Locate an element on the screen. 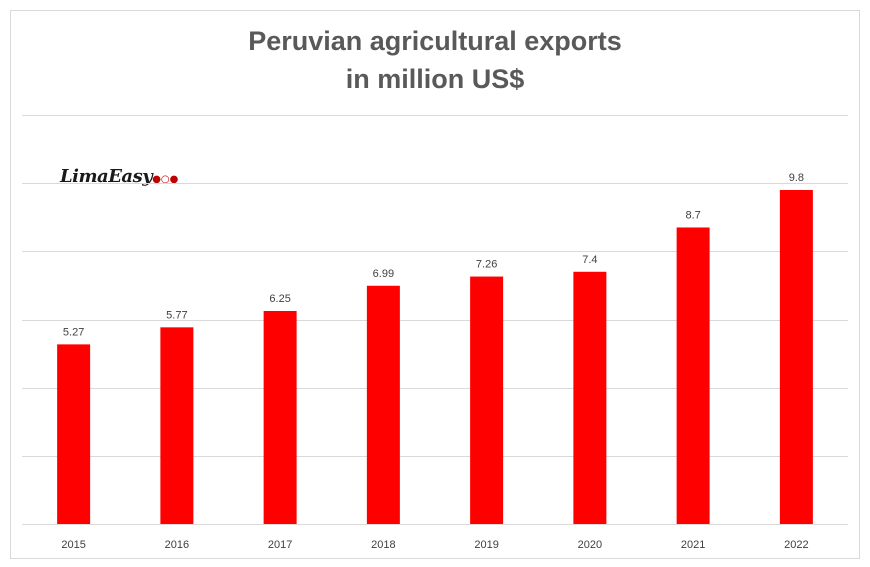 This screenshot has width=870, height=567. data-label-2020: 7.4 is located at coordinates (589, 260).